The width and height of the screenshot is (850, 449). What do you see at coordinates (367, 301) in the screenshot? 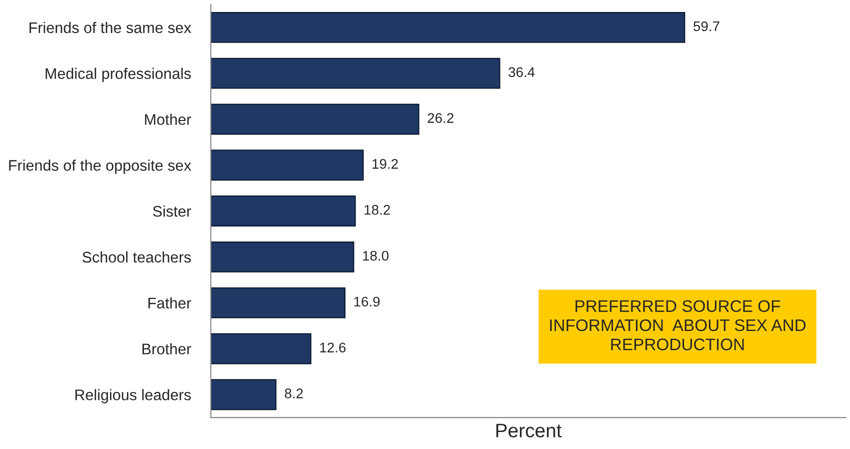
I see `data-label: 16.9` at bounding box center [367, 301].